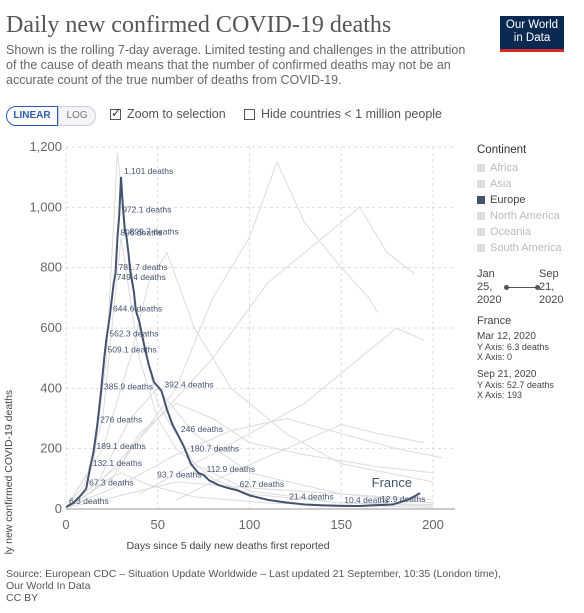 The height and width of the screenshot is (613, 584). I want to click on data-label: 62.7 deaths, so click(262, 484).